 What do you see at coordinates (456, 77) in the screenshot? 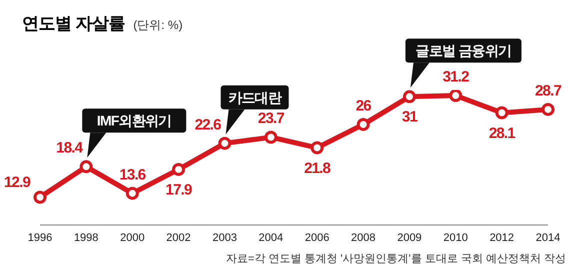
I see `data-label: 31.2` at bounding box center [456, 77].